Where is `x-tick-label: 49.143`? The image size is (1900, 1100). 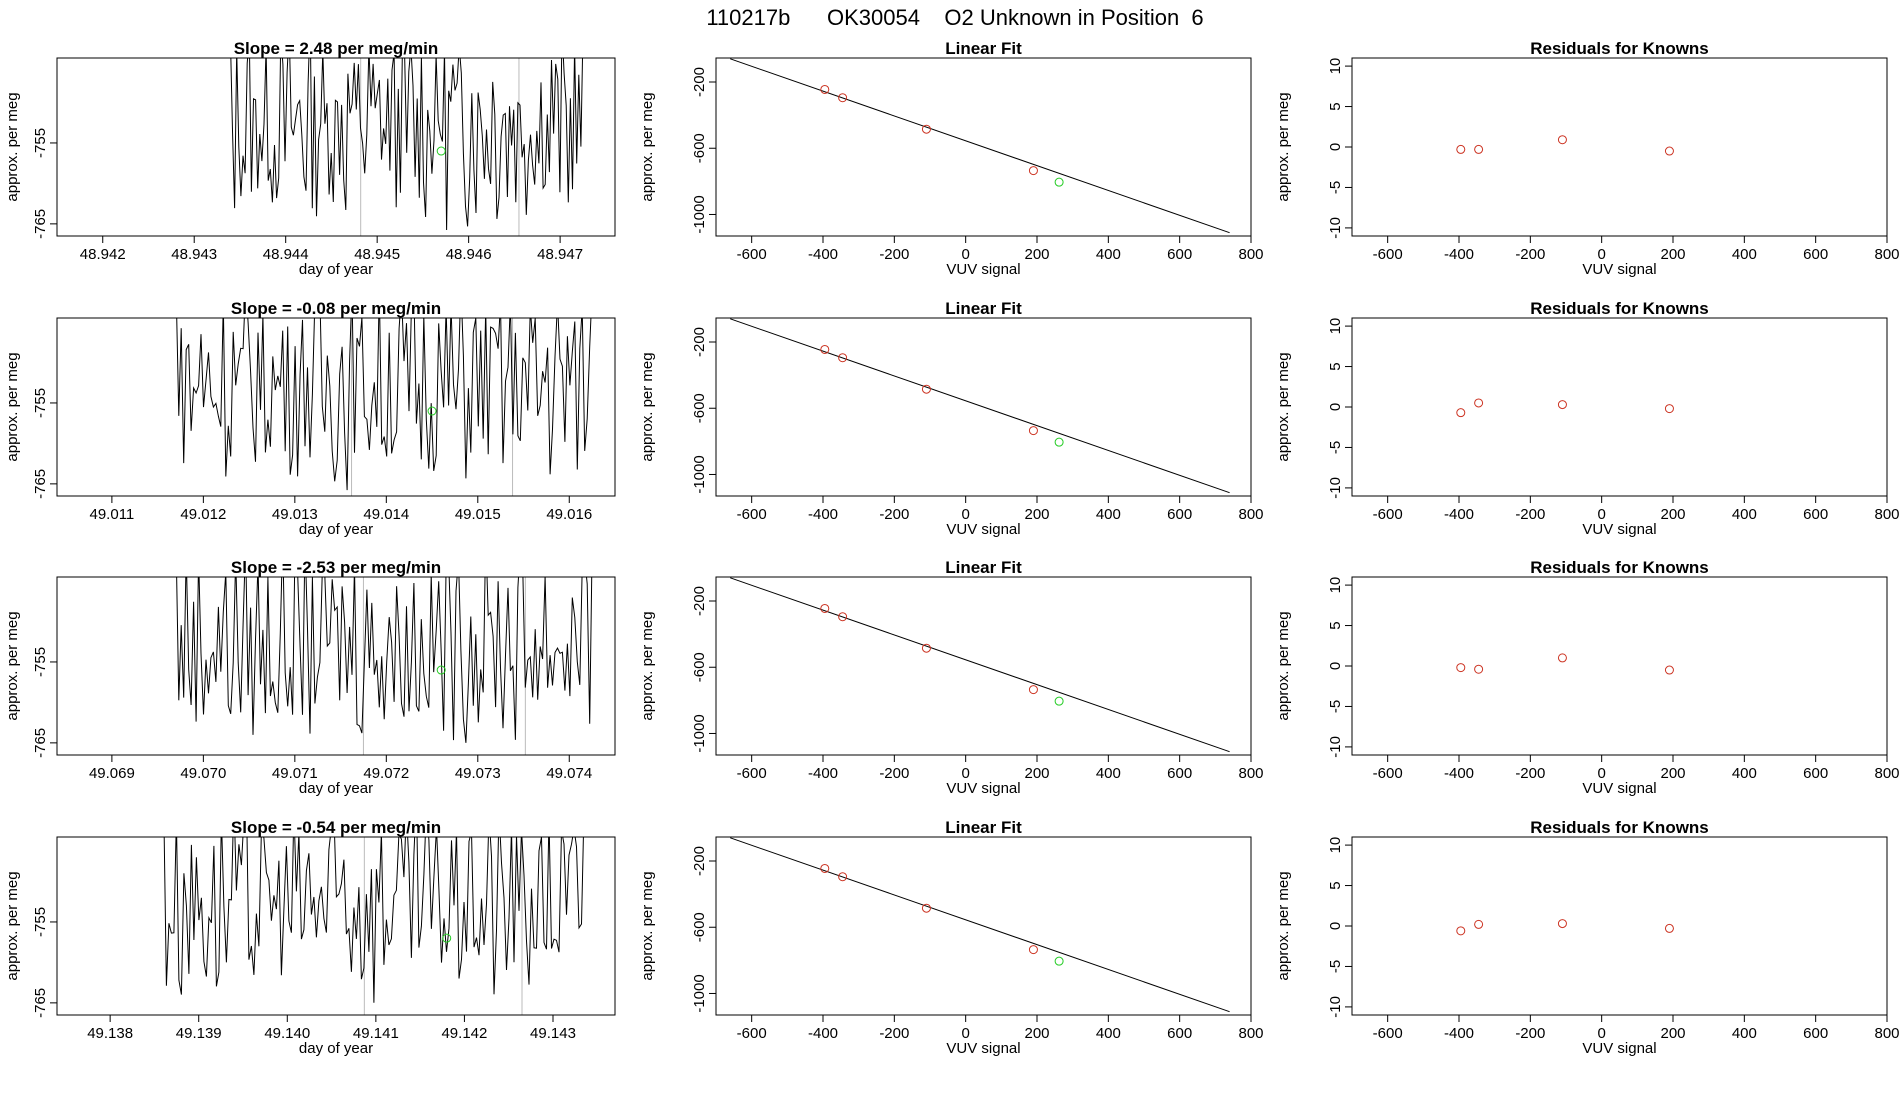
x-tick-label: 49.143 is located at coordinates (553, 1033).